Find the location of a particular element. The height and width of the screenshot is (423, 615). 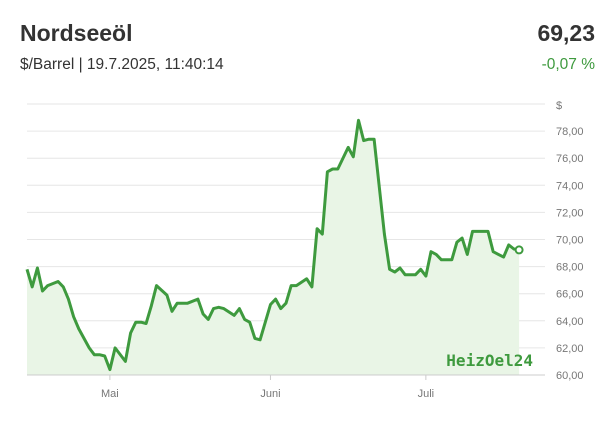

y-tick-label: 72,00 is located at coordinates (570, 213).